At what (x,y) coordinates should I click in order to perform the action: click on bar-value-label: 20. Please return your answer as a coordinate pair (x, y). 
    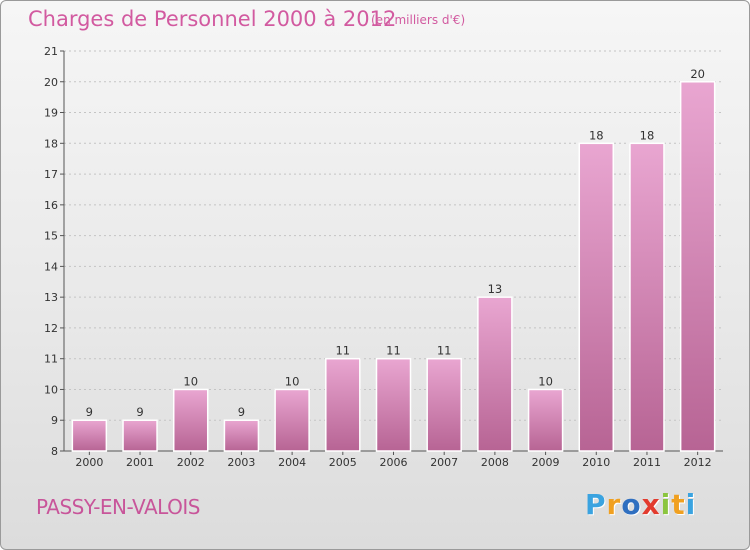
    Looking at the image, I should click on (697, 74).